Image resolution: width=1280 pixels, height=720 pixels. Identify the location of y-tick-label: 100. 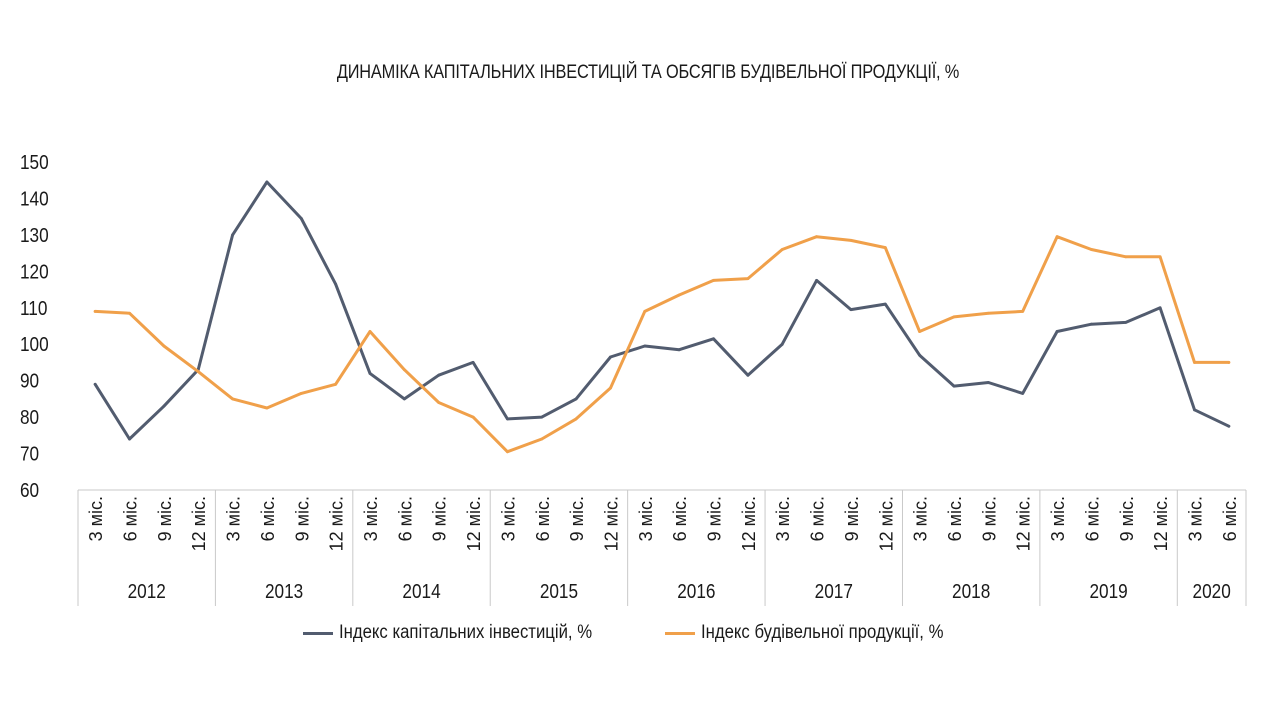
(34, 344).